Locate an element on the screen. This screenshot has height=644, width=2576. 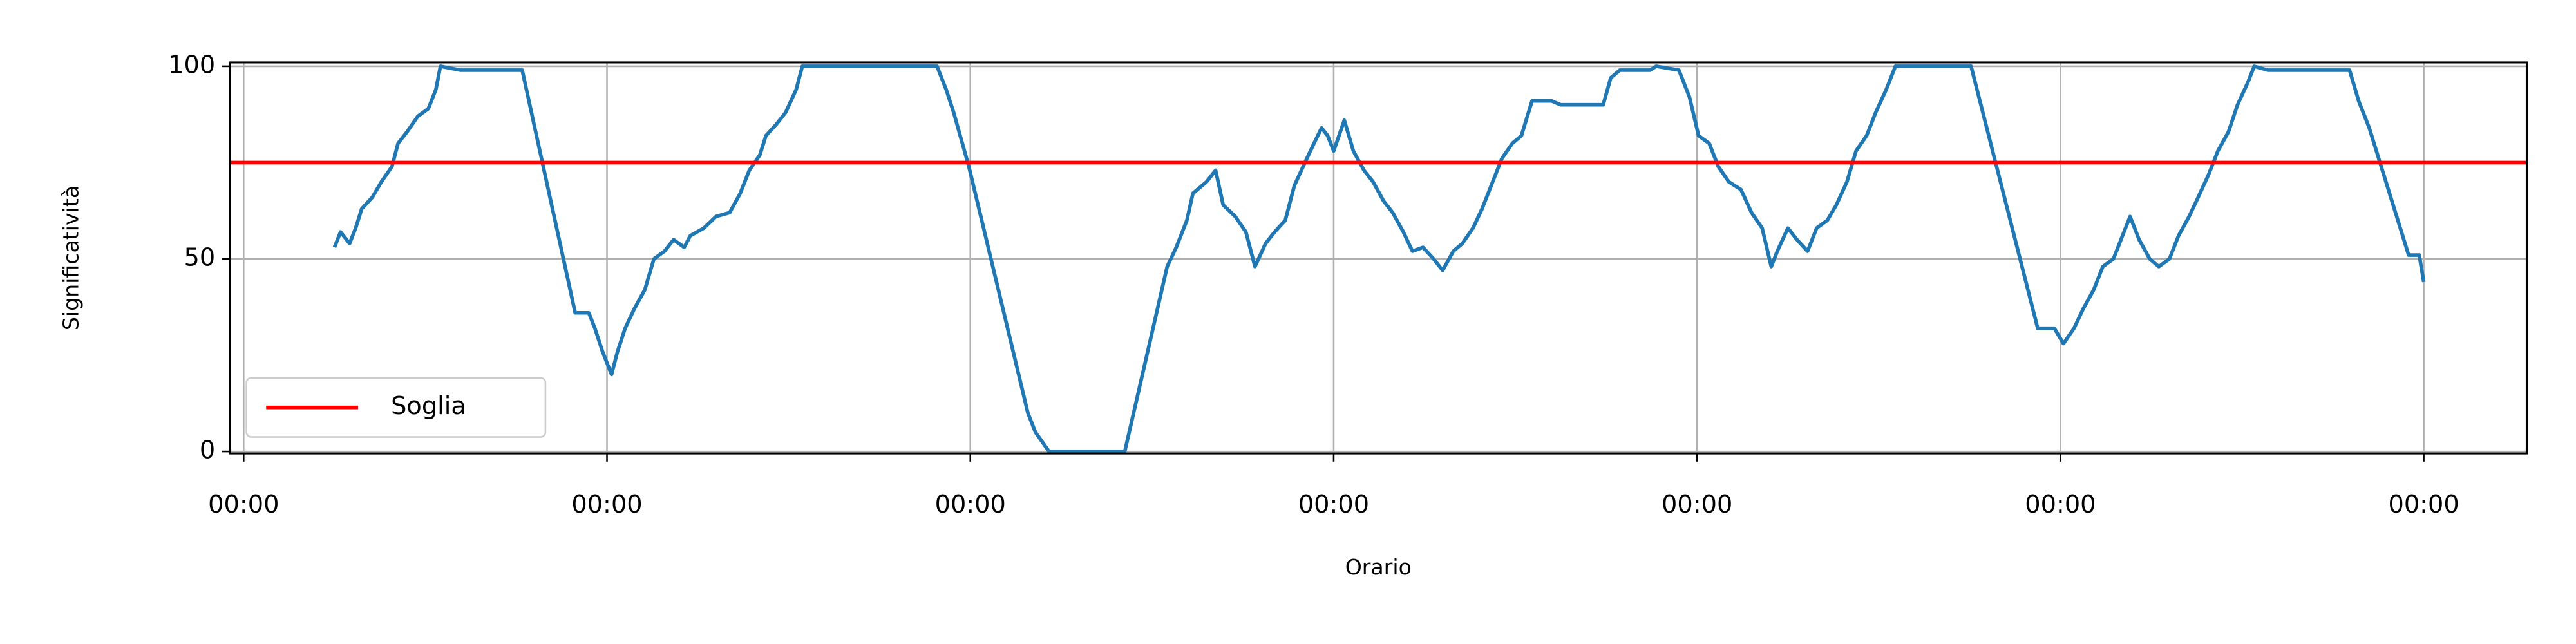
y-tick-label: 50 is located at coordinates (200, 257).